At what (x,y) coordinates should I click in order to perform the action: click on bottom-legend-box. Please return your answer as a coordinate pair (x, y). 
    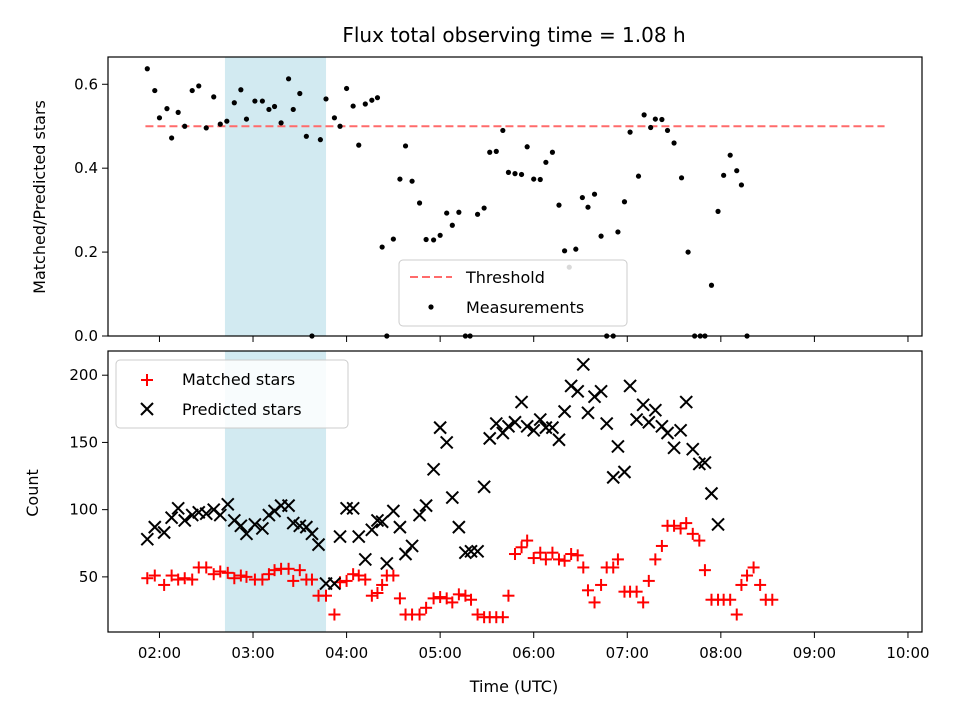
    Looking at the image, I should click on (232, 394).